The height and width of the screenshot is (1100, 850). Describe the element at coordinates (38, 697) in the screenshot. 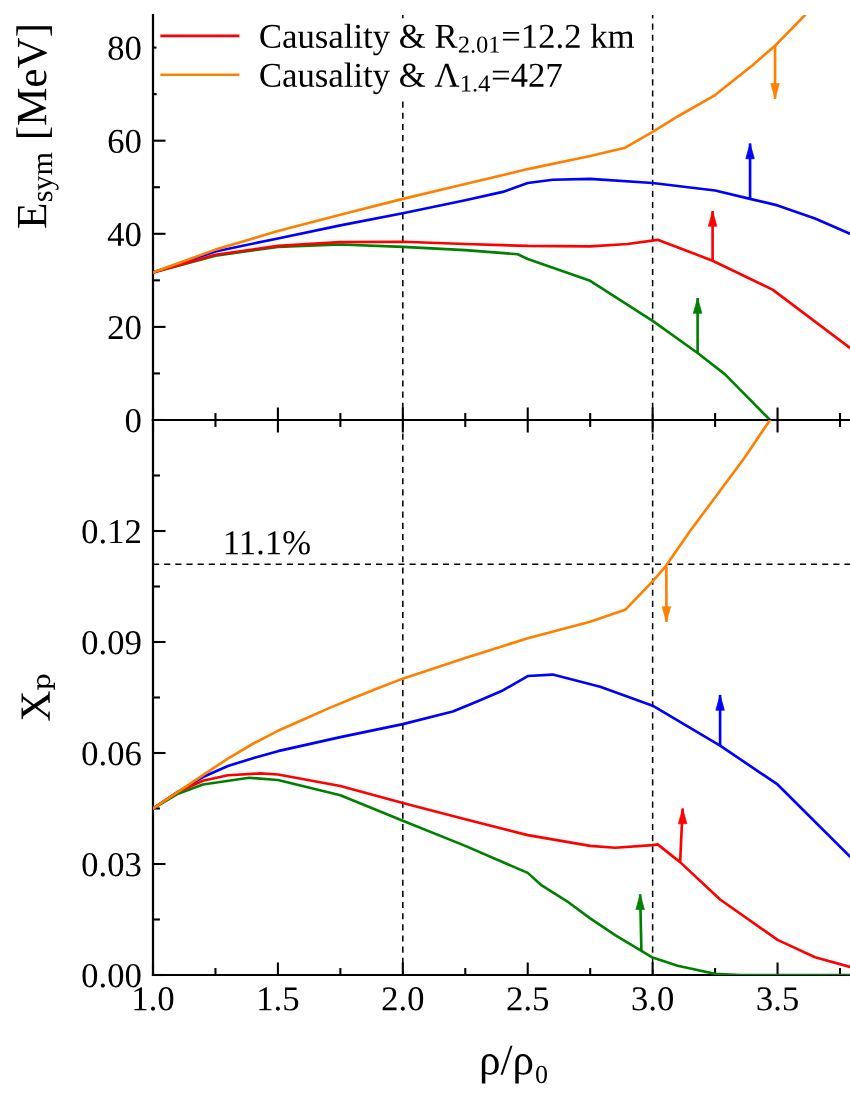

I see `y-axis-title: Xₚ` at that location.